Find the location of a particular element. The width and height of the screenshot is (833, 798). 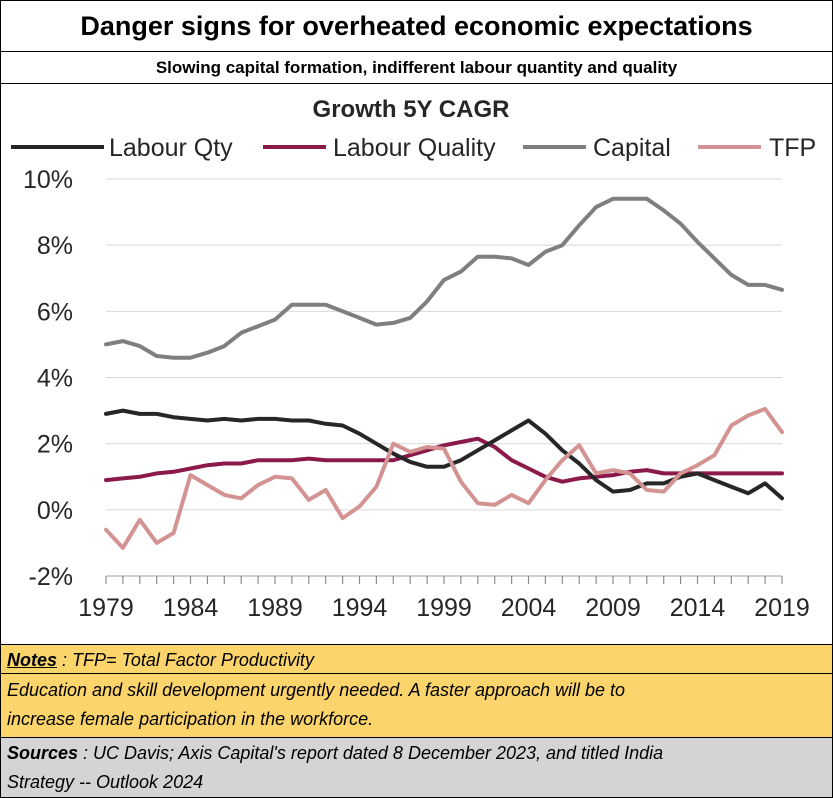

chart-title: Growth 5Y CAGR is located at coordinates (411, 109).